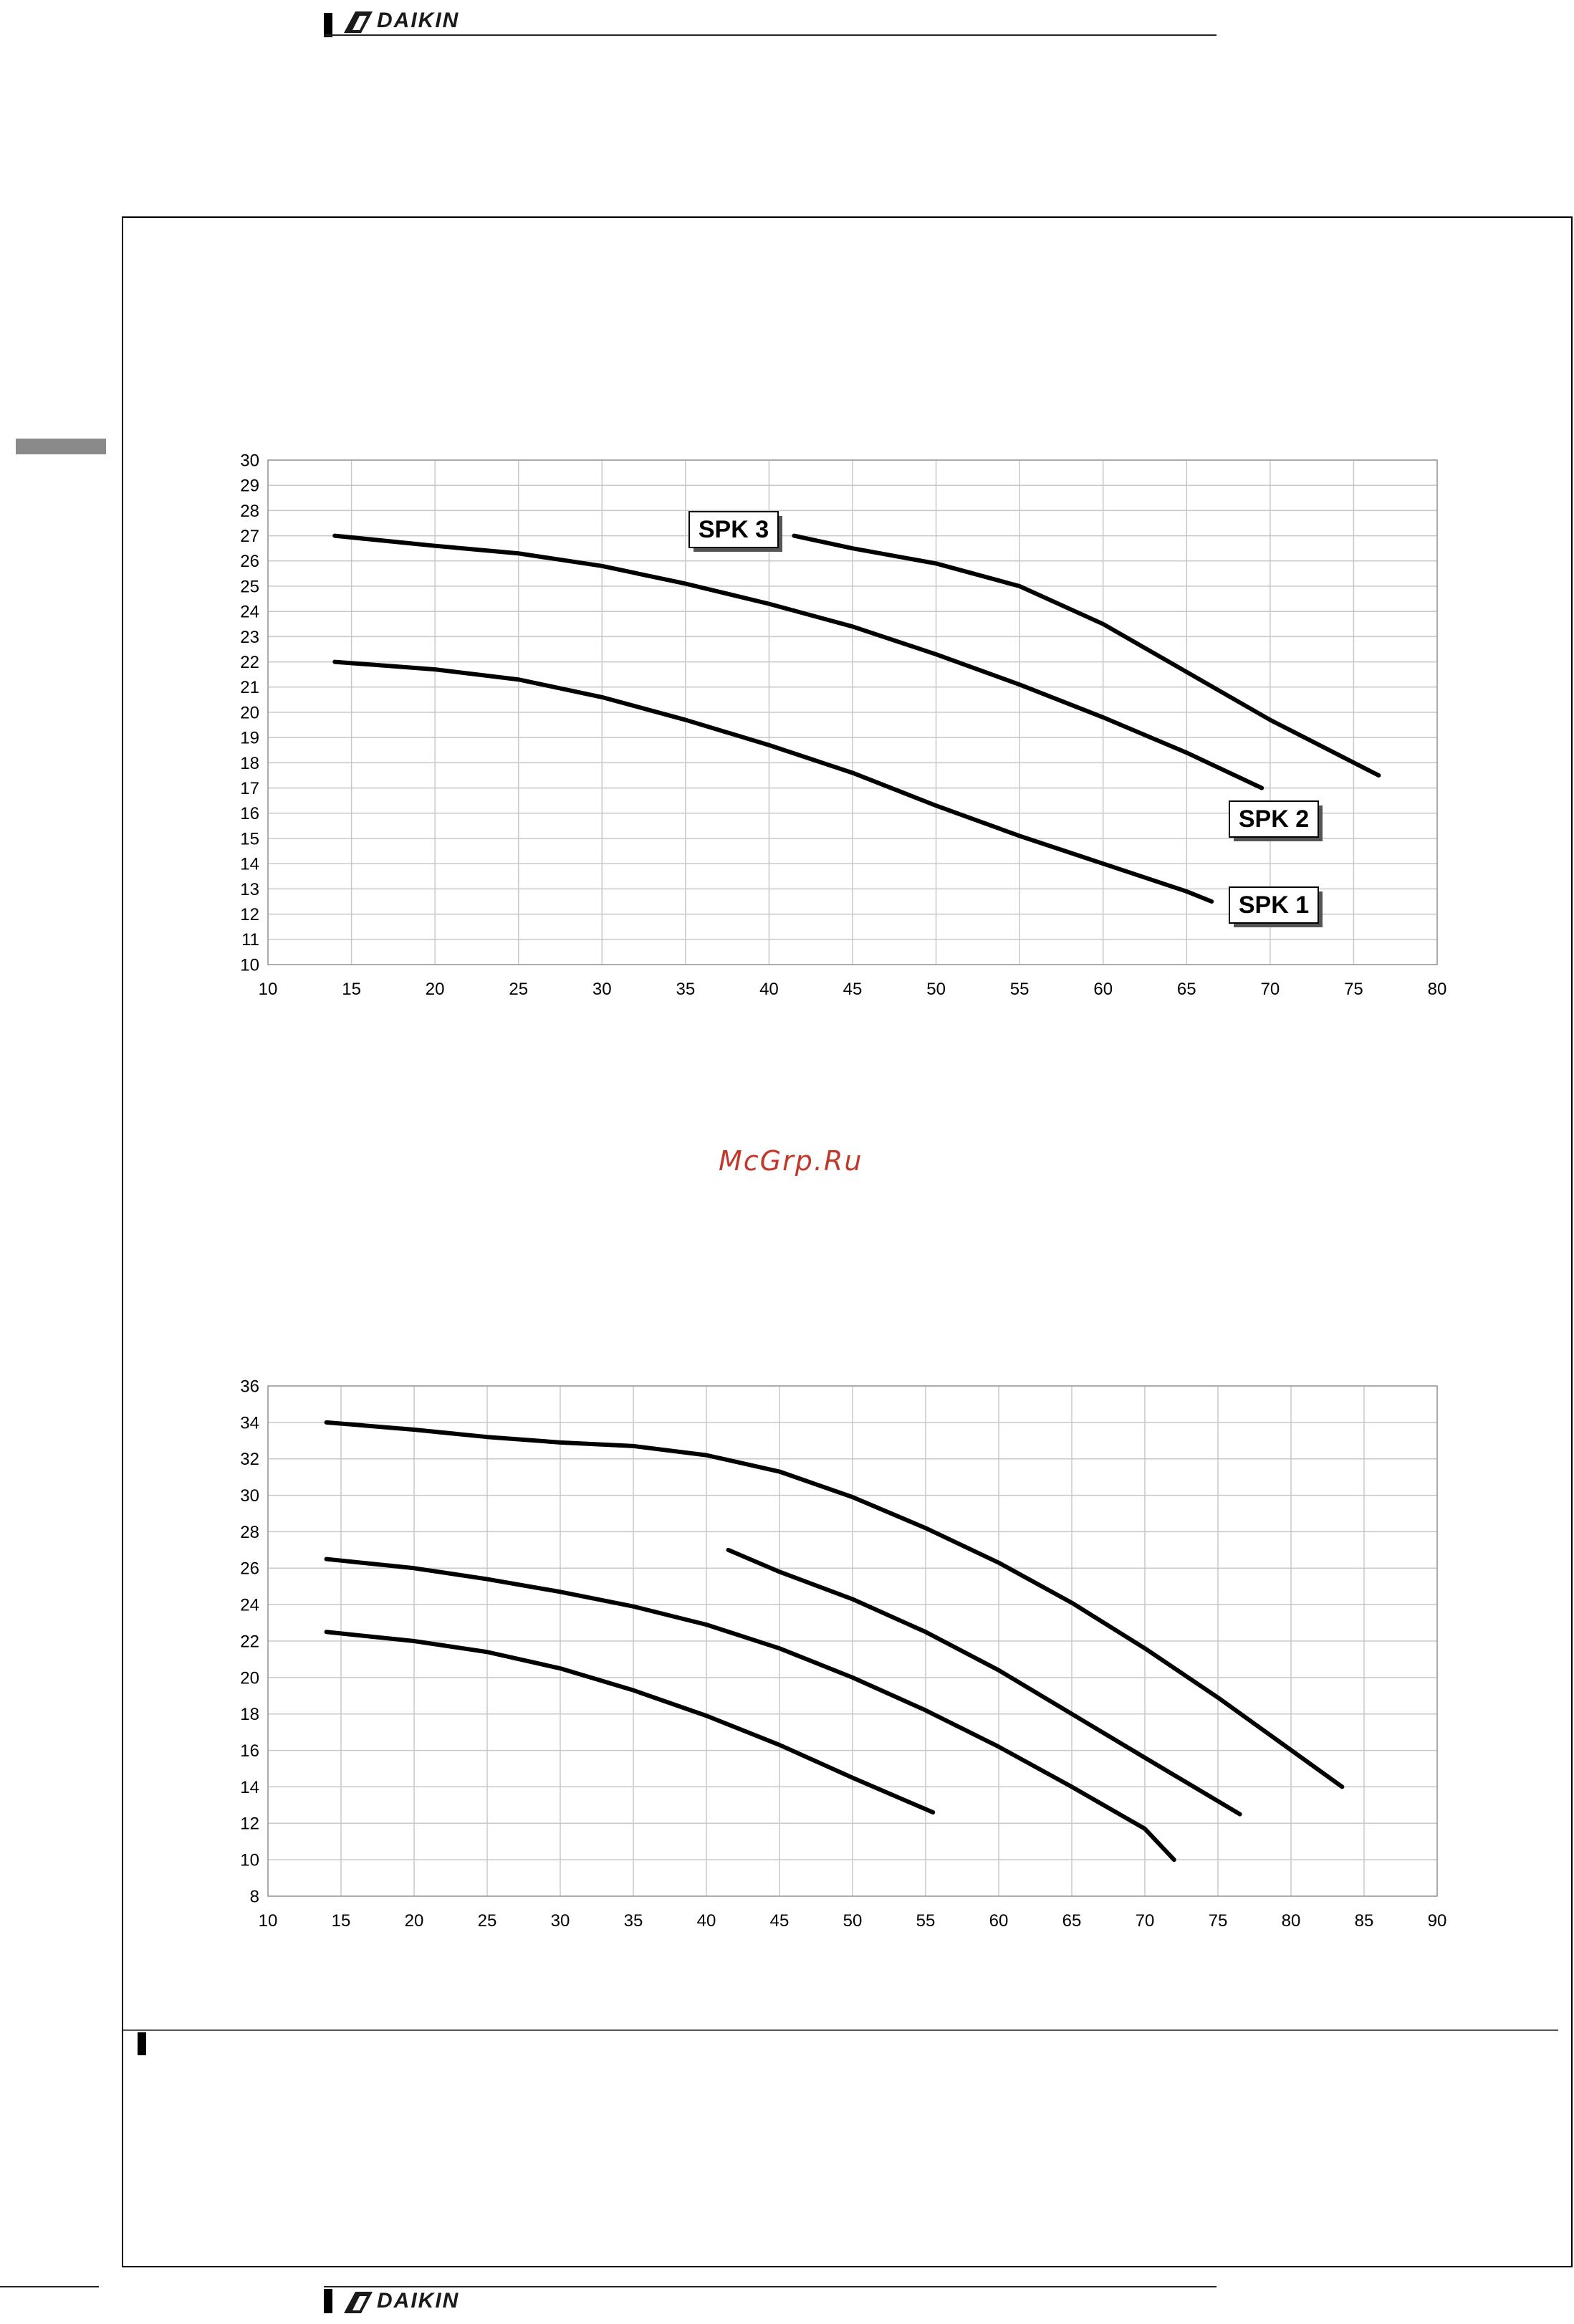 Image resolution: width=1574 pixels, height=2324 pixels. What do you see at coordinates (249, 687) in the screenshot?
I see `y-tick-label: 21` at bounding box center [249, 687].